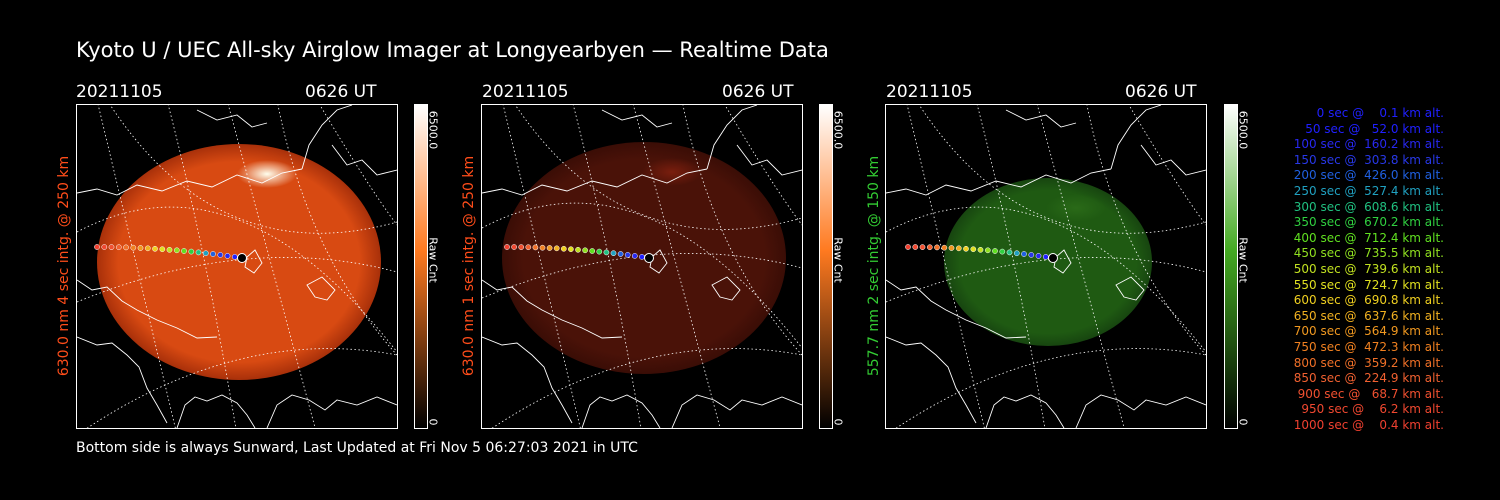  I want to click on panel-3-allsky-image, so click(1046, 266).